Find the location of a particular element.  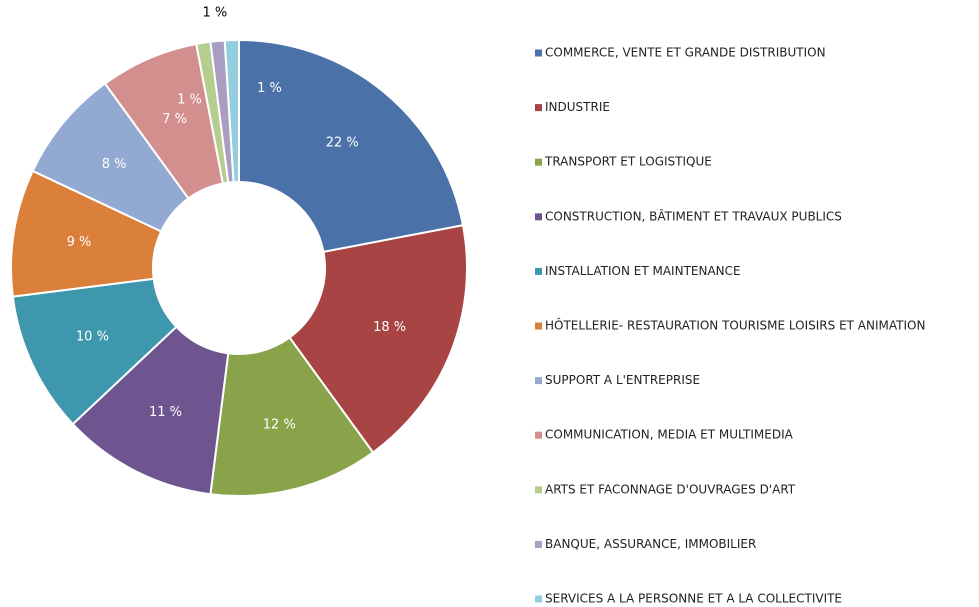

legend-label: INDUSTRIE is located at coordinates (577, 107).